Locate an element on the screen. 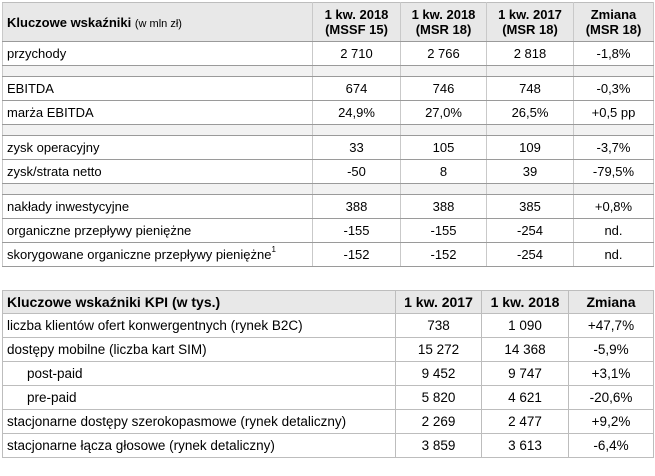 The image size is (655, 476). cell-value: 39 is located at coordinates (530, 171).